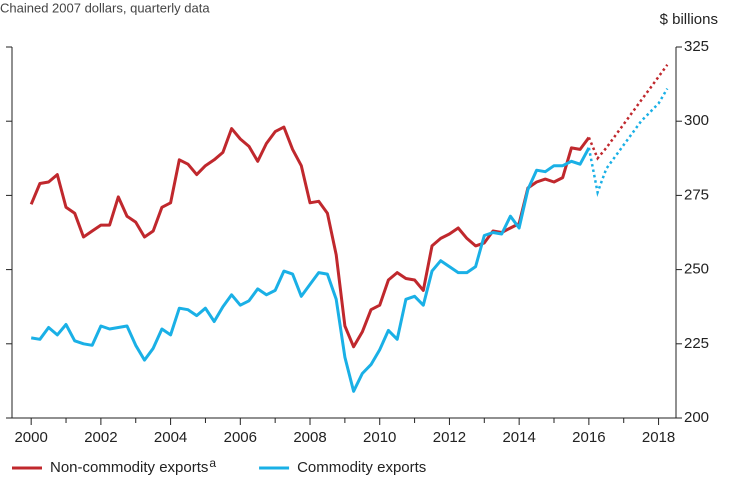 The height and width of the screenshot is (481, 730). I want to click on y-tick-label: 275, so click(696, 194).